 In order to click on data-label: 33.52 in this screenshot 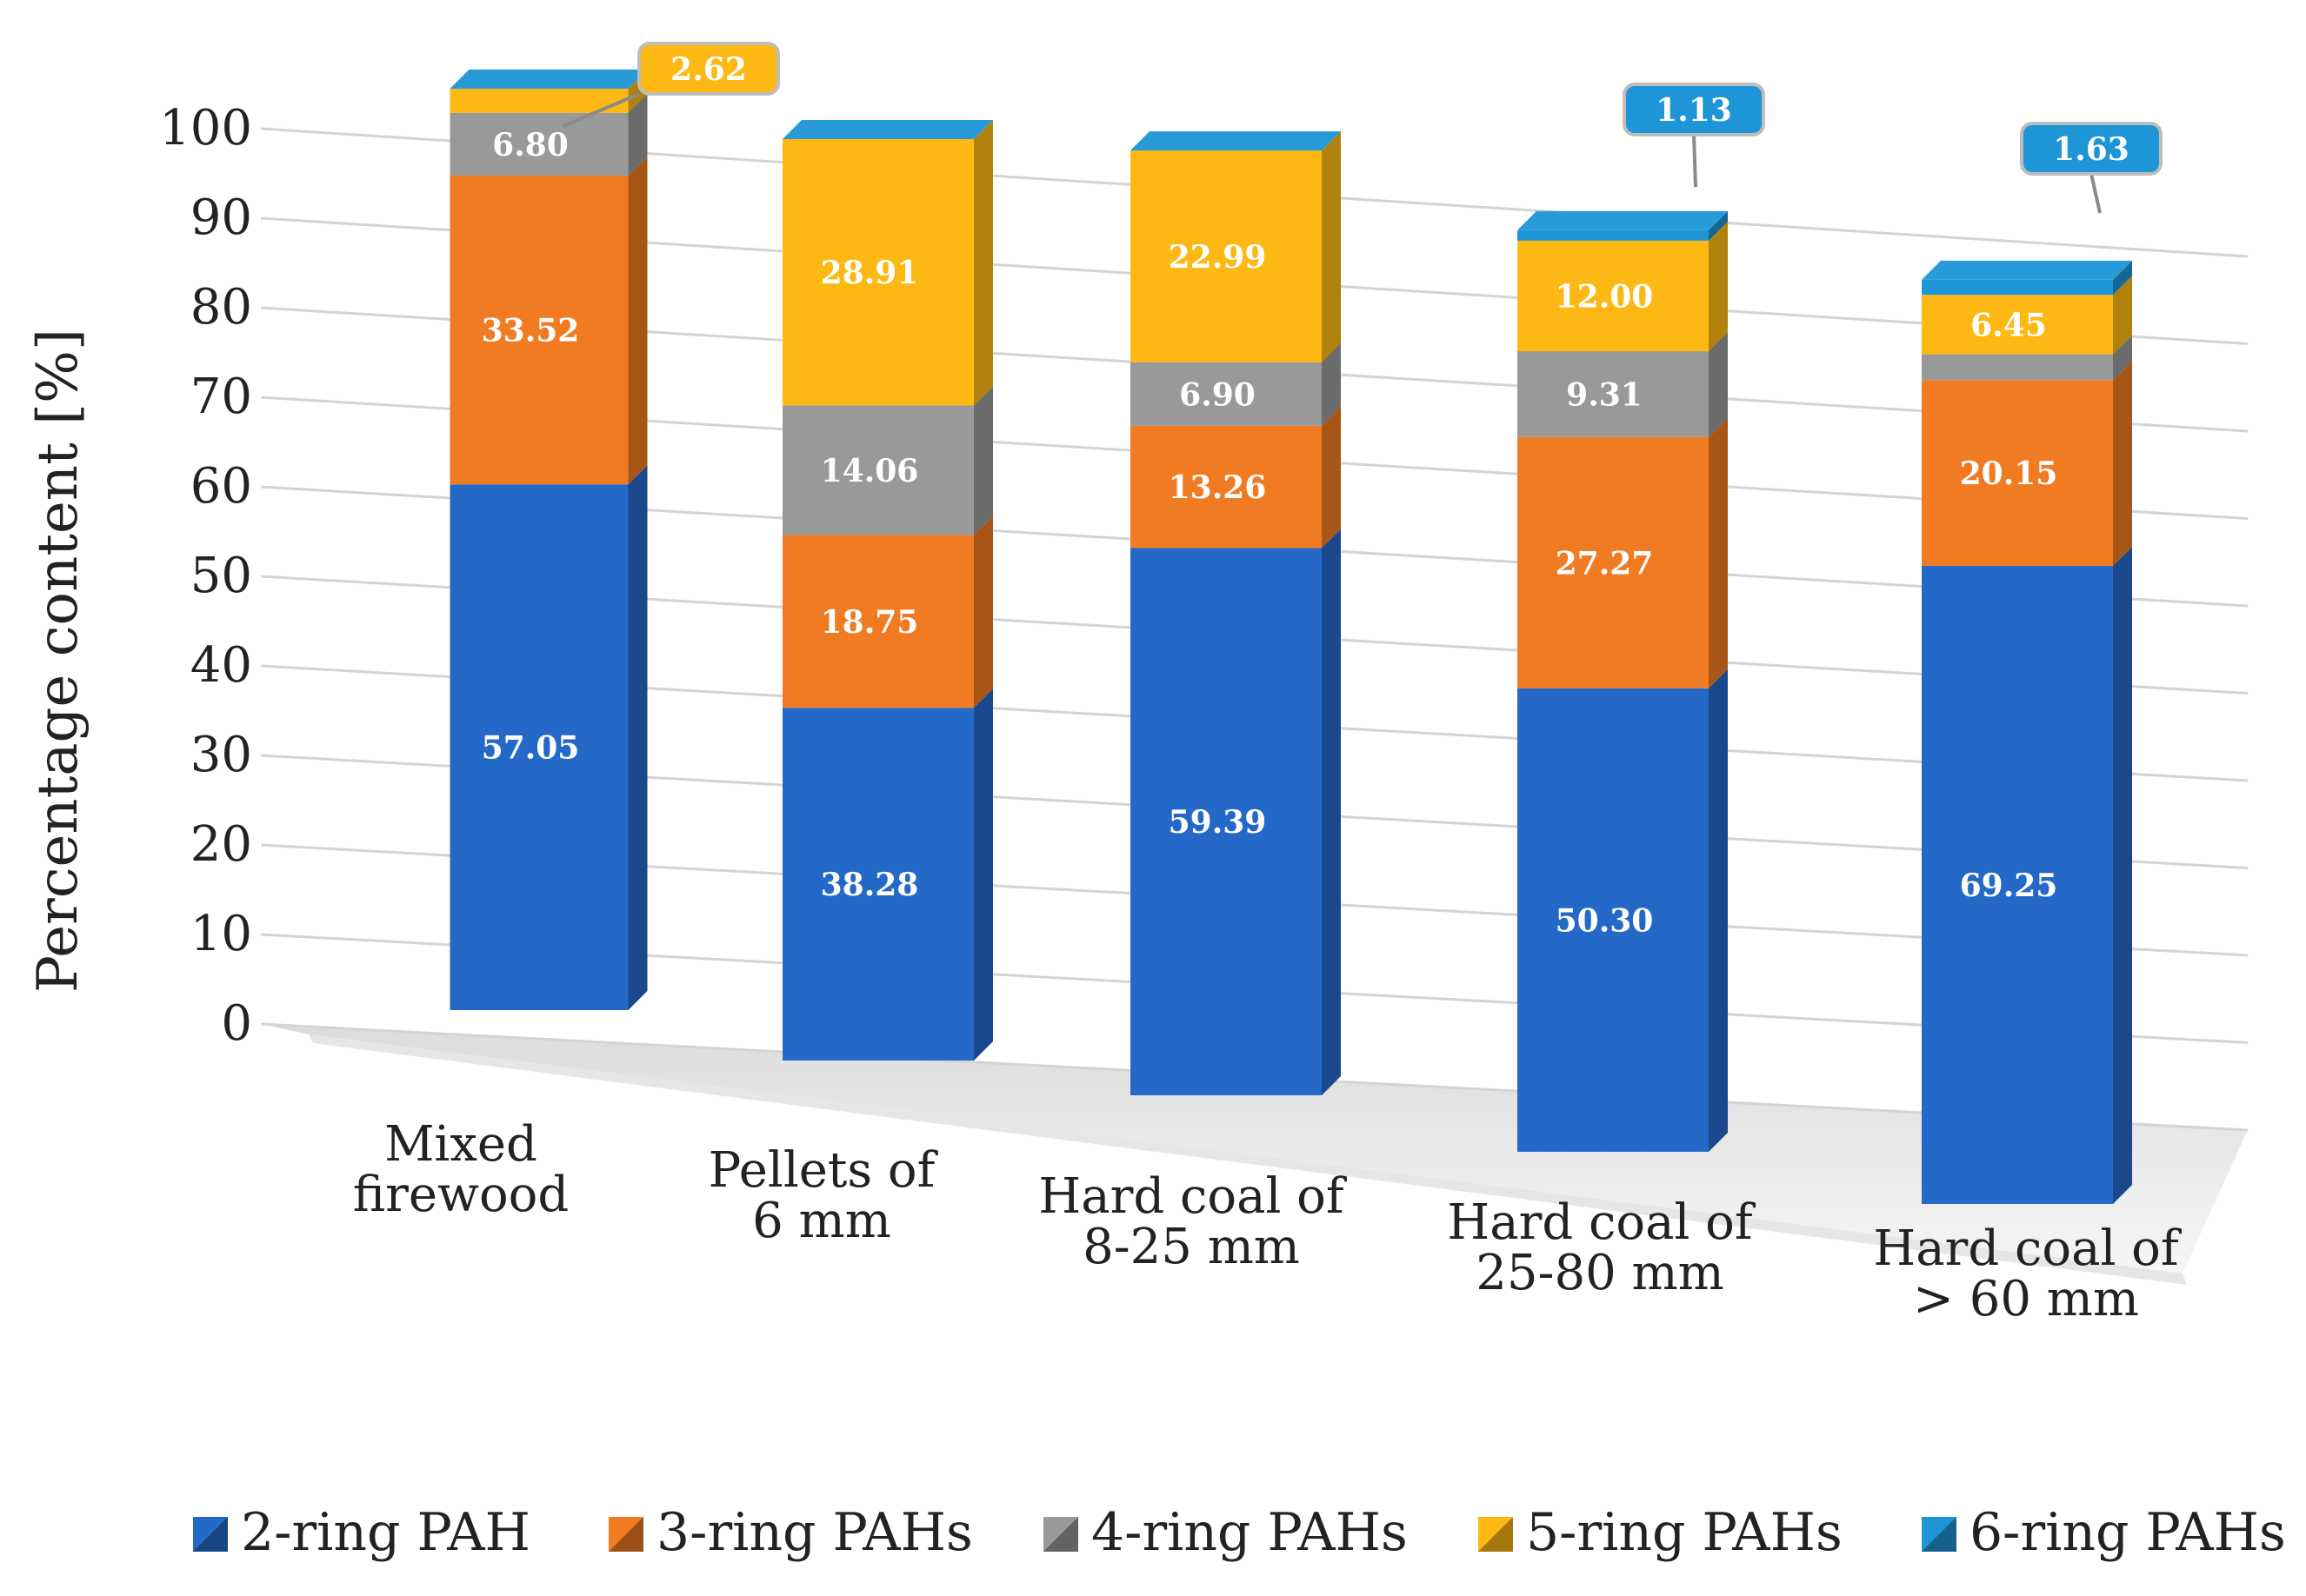, I will do `click(531, 331)`.